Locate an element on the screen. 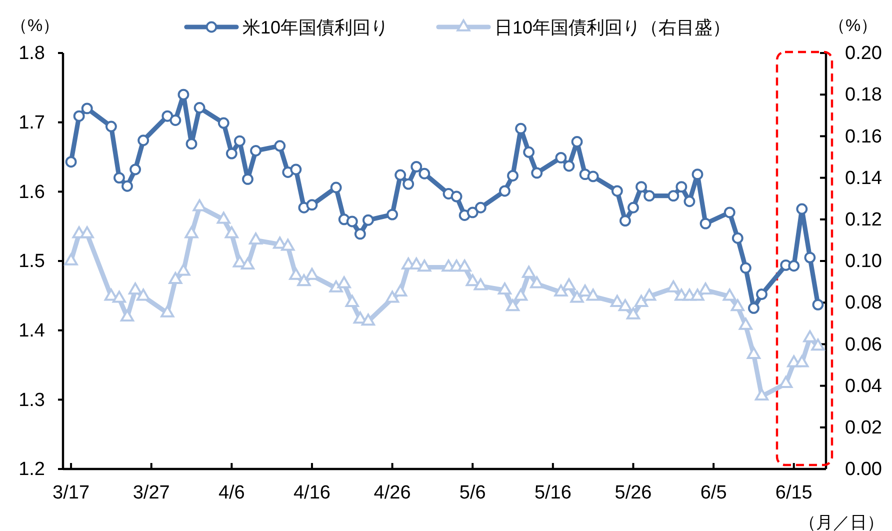 Image resolution: width=892 pixels, height=531 pixels. x-tick-label: 6/5 is located at coordinates (713, 493).